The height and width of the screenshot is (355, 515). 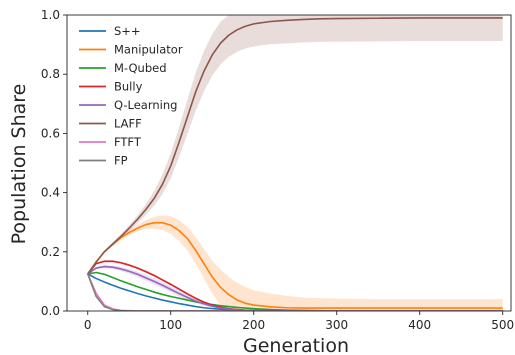 What do you see at coordinates (88, 325) in the screenshot?
I see `x-tick-label: 0` at bounding box center [88, 325].